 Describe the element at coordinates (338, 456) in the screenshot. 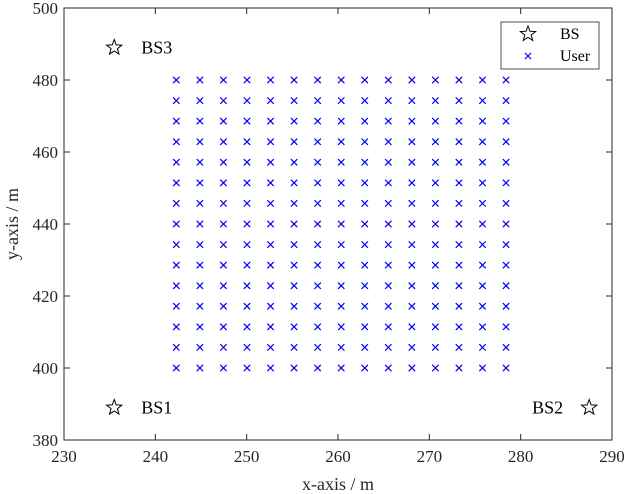

I see `x-tick-label: 260` at that location.